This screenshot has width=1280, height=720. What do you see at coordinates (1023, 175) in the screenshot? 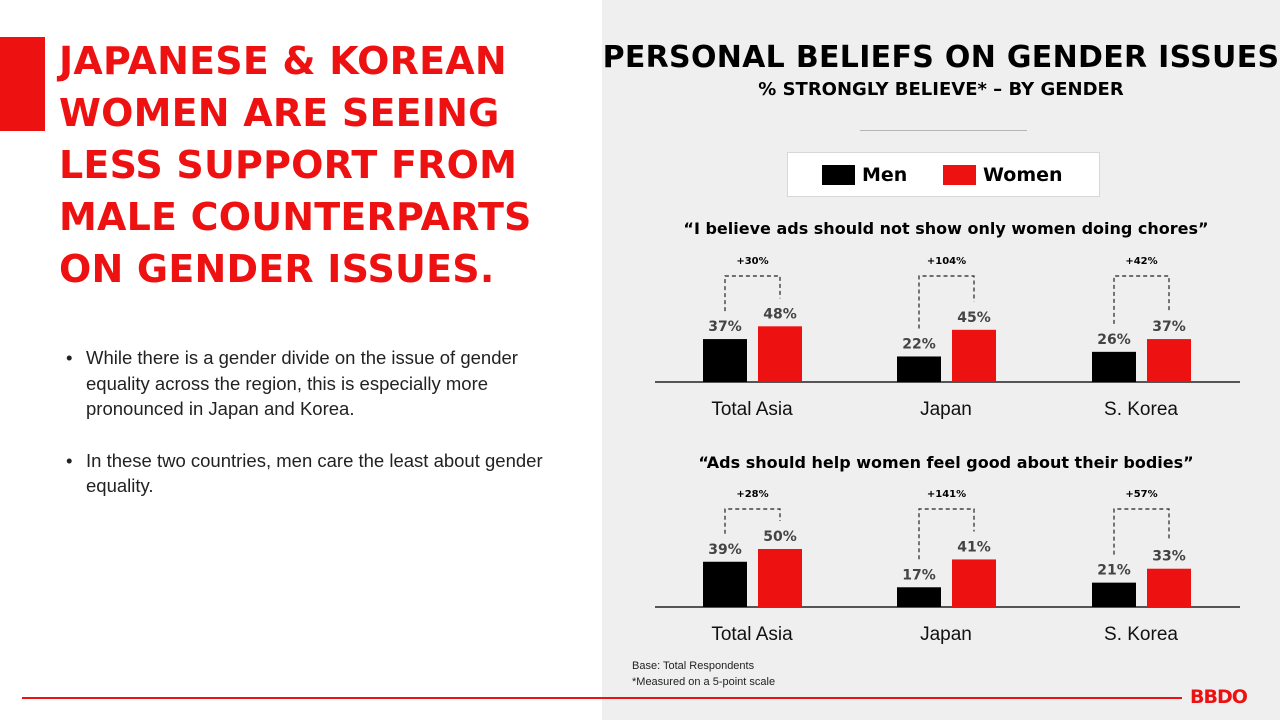
I see `legend-women-label: Women` at bounding box center [1023, 175].